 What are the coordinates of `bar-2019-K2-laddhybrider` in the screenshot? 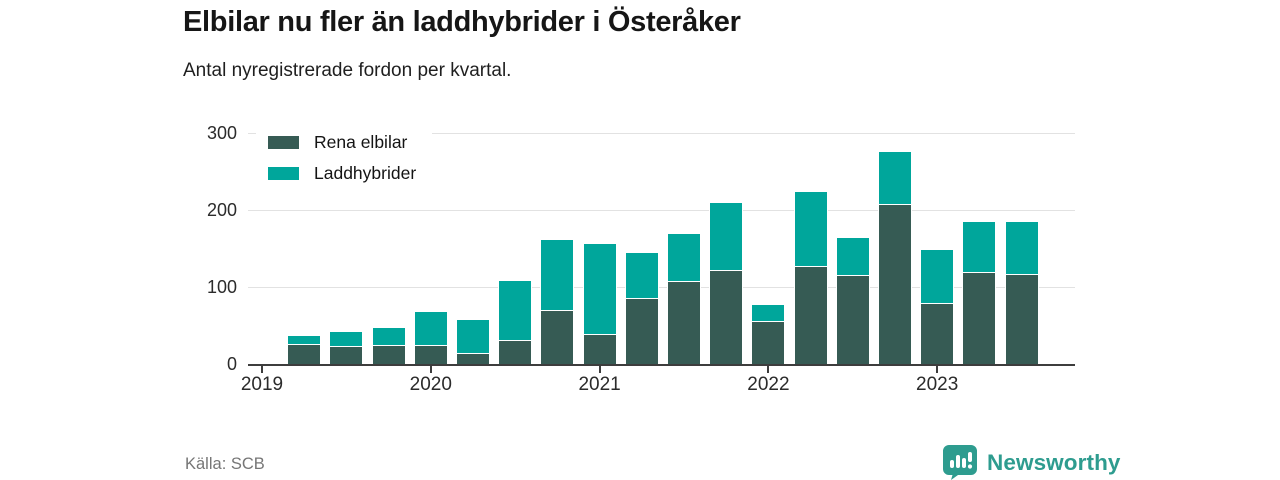 It's located at (304, 340).